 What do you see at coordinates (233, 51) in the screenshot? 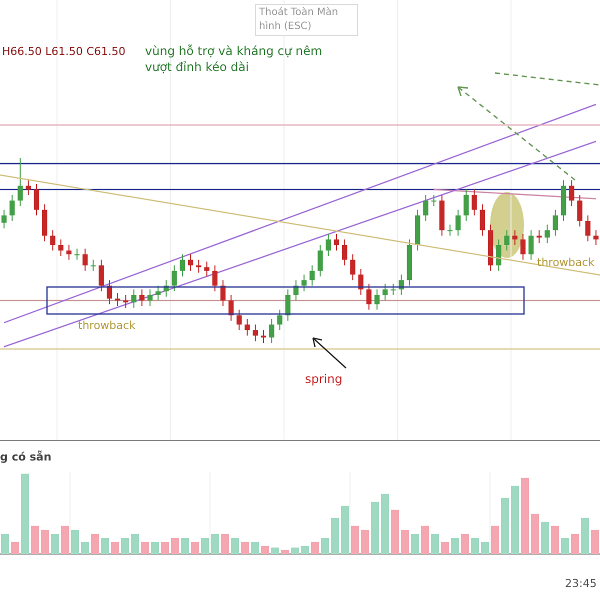
I see `text: vùng hỗ trợ và kháng cự nêm` at bounding box center [233, 51].